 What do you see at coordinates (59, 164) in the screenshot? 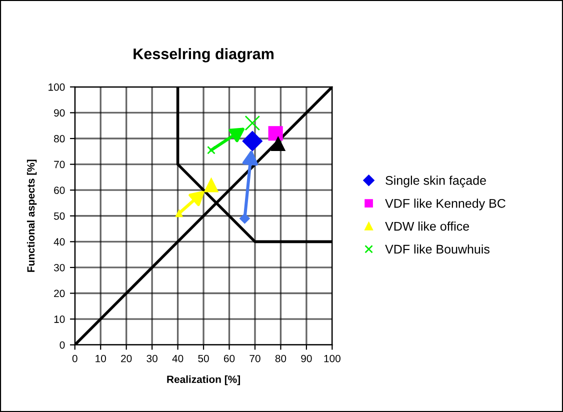
I see `y-tick-label: 70` at bounding box center [59, 164].